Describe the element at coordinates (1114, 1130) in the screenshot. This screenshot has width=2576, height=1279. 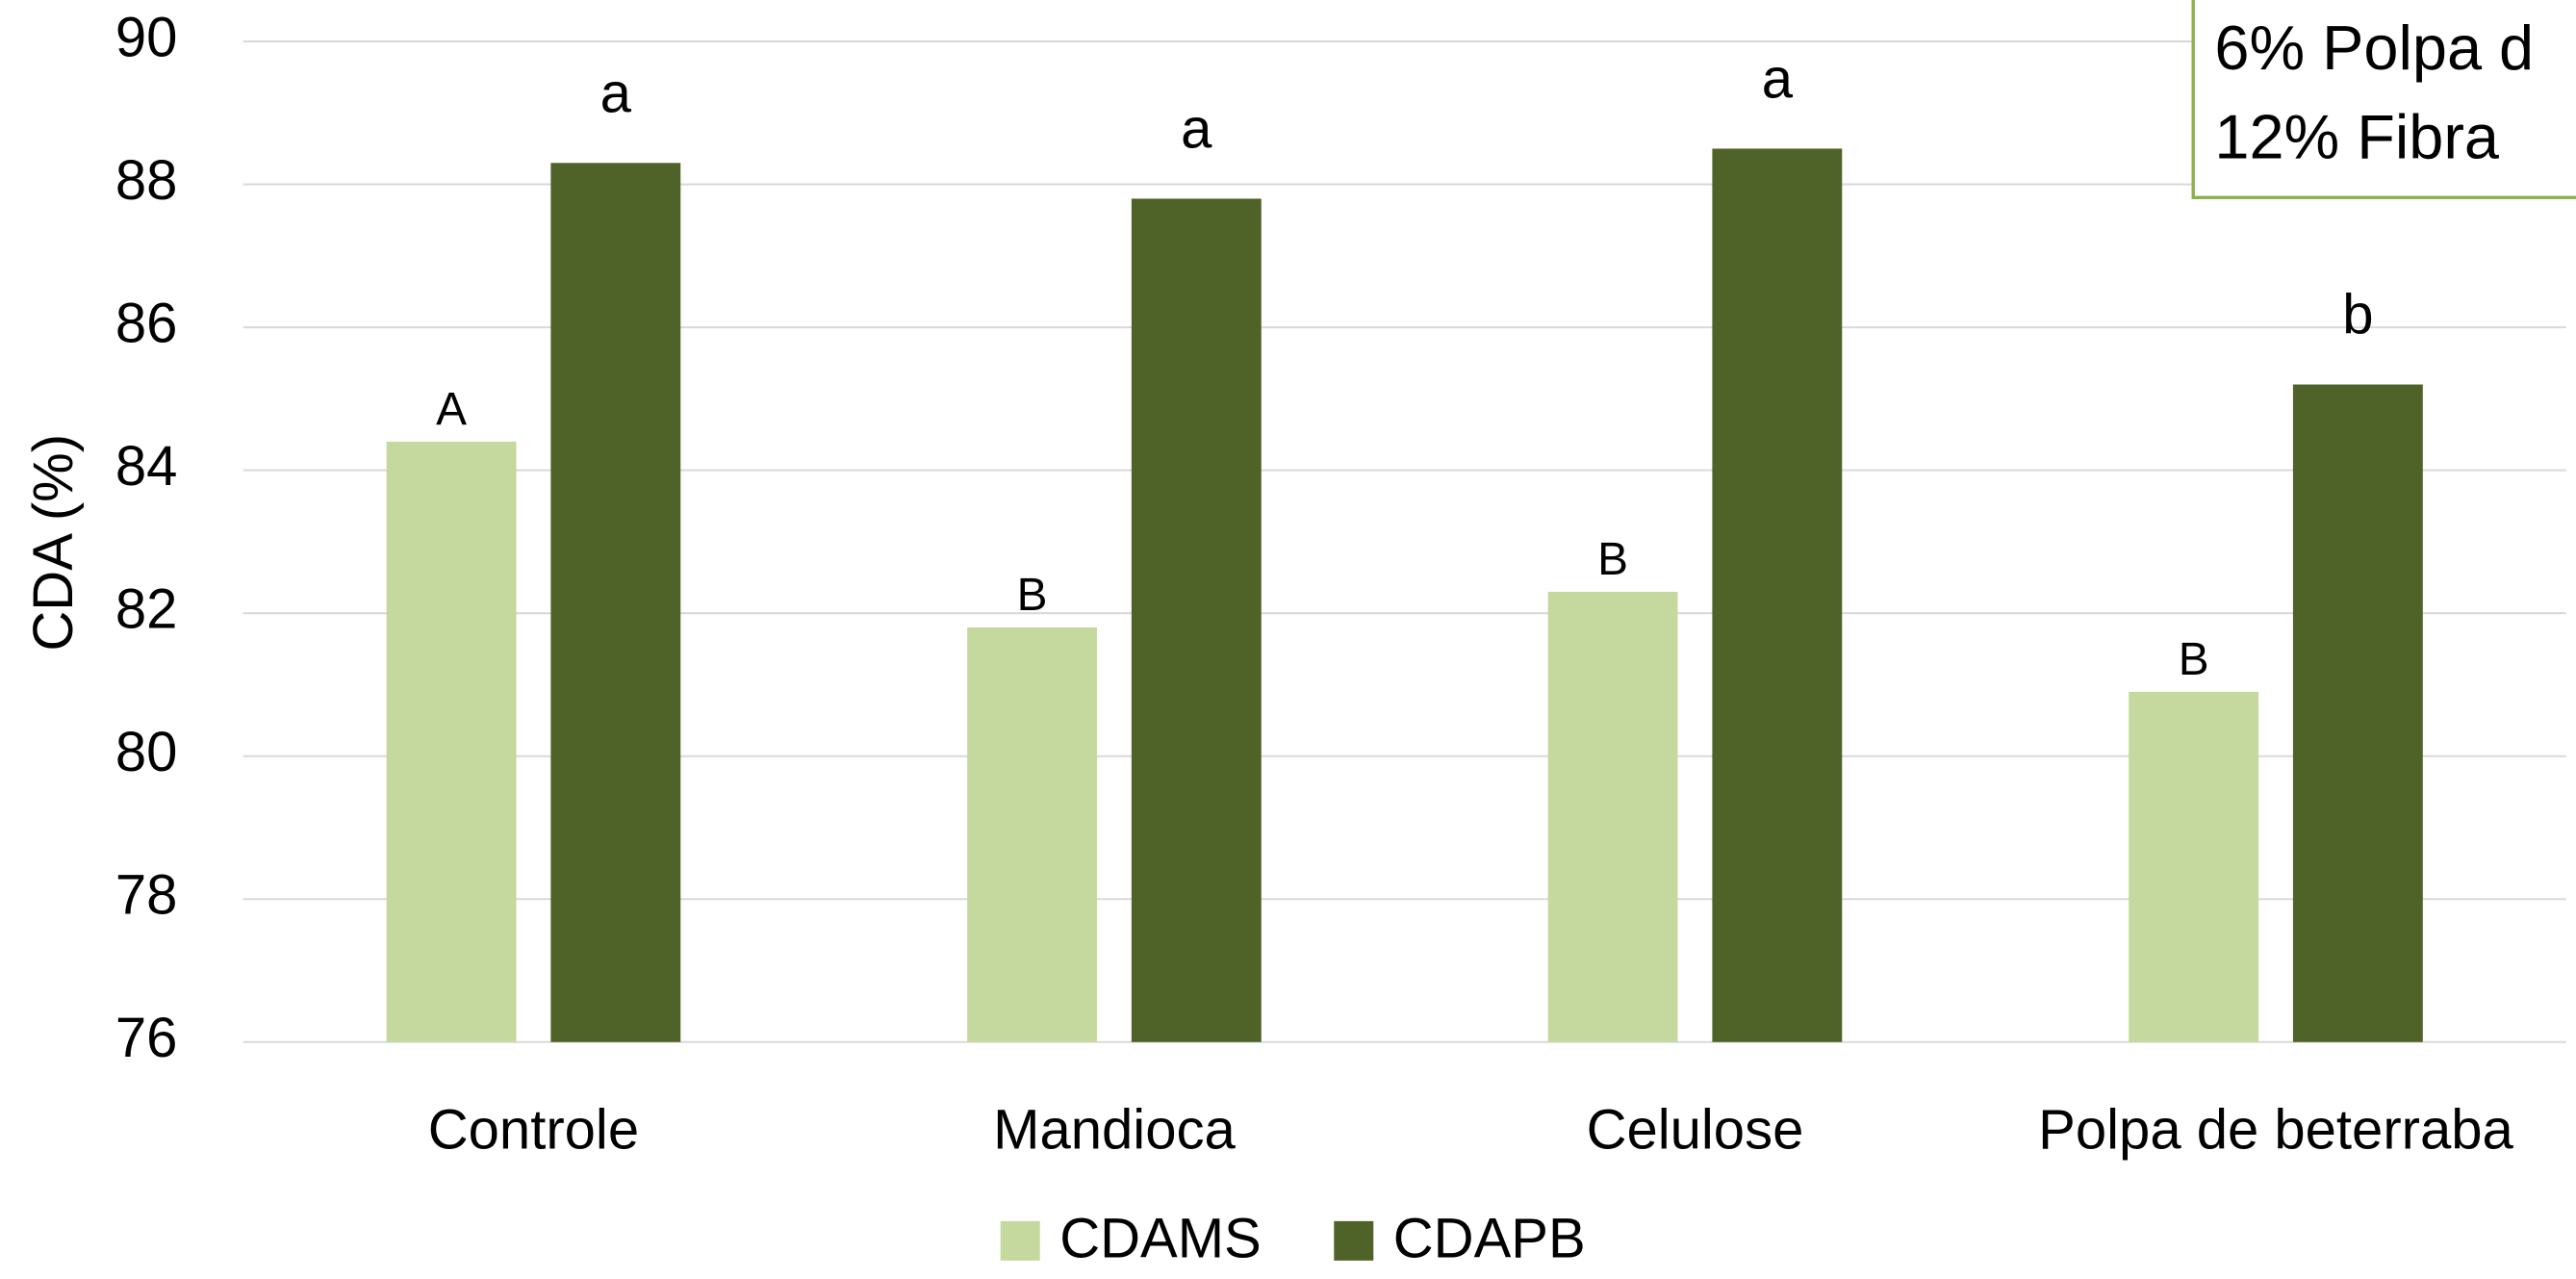
I see `x-tick-label: Mandioca` at that location.